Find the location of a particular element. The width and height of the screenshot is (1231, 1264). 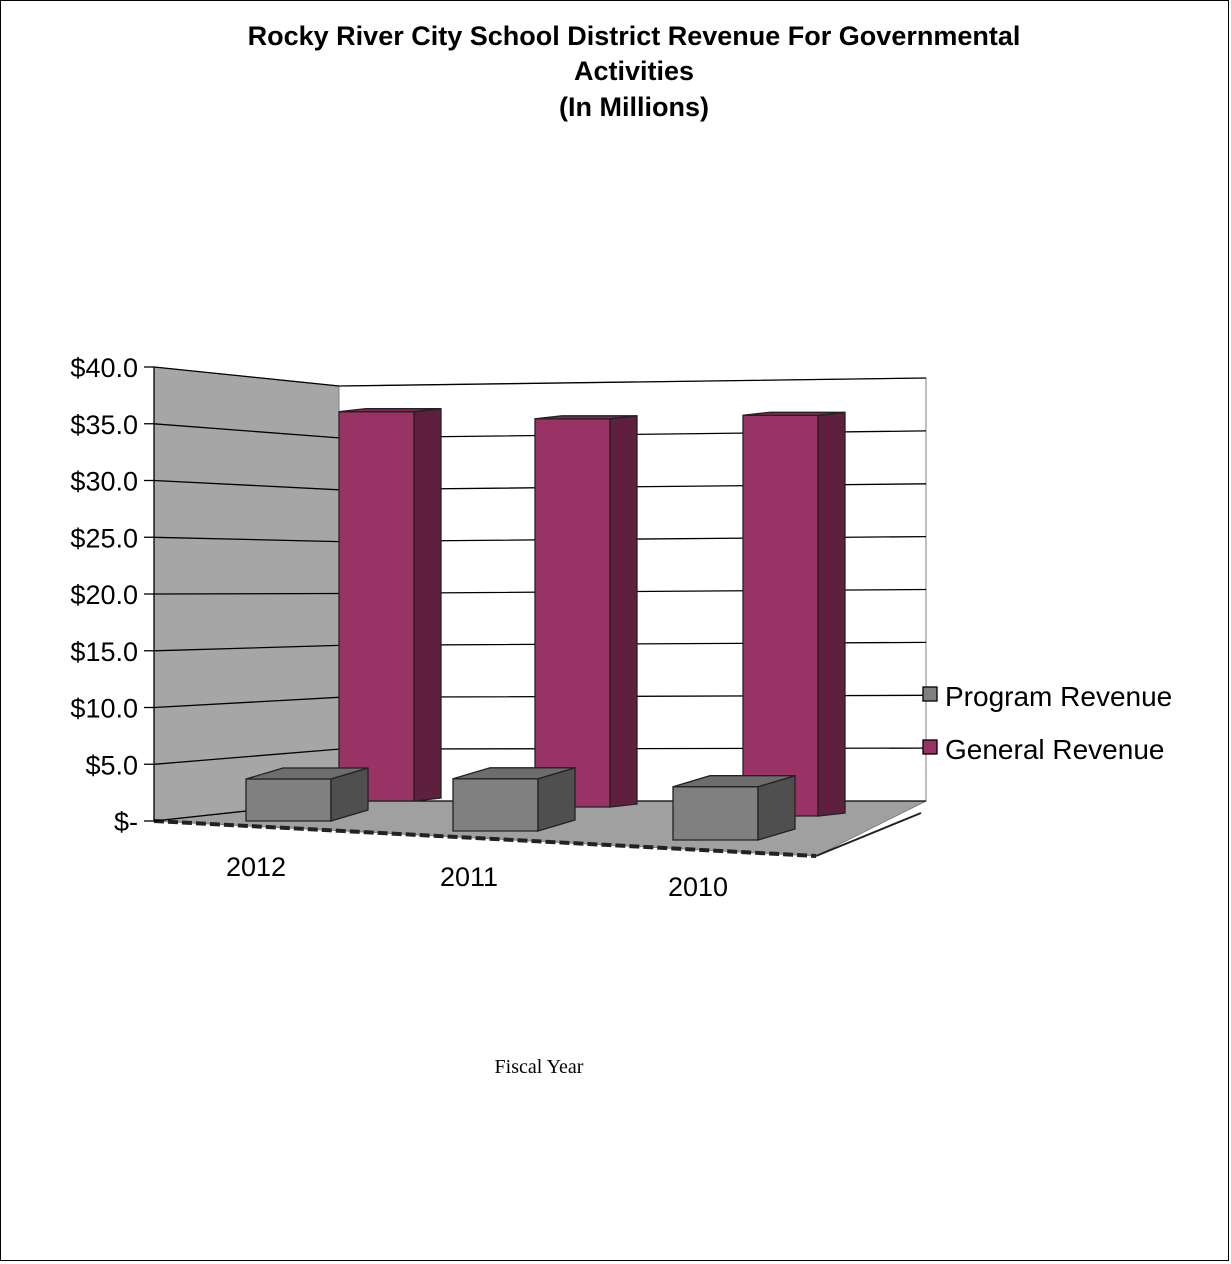

legend-label: General Revenue is located at coordinates (1054, 749).